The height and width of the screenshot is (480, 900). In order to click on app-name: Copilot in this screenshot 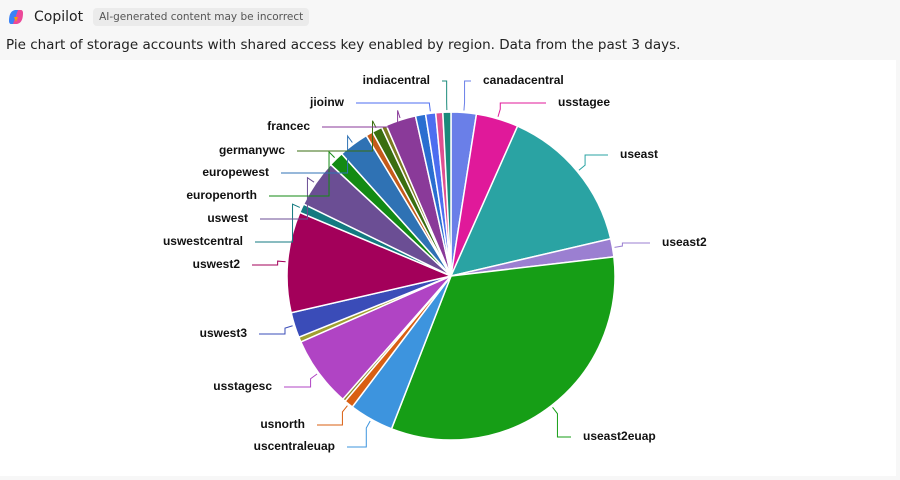, I will do `click(59, 17)`.